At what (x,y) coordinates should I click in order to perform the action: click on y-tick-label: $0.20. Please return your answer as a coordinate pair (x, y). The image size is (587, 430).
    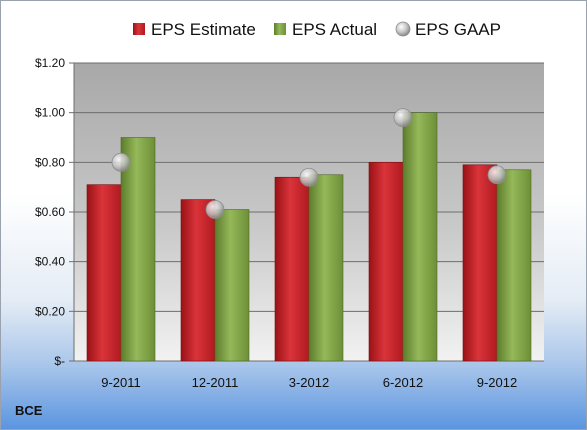
    Looking at the image, I should click on (50, 311).